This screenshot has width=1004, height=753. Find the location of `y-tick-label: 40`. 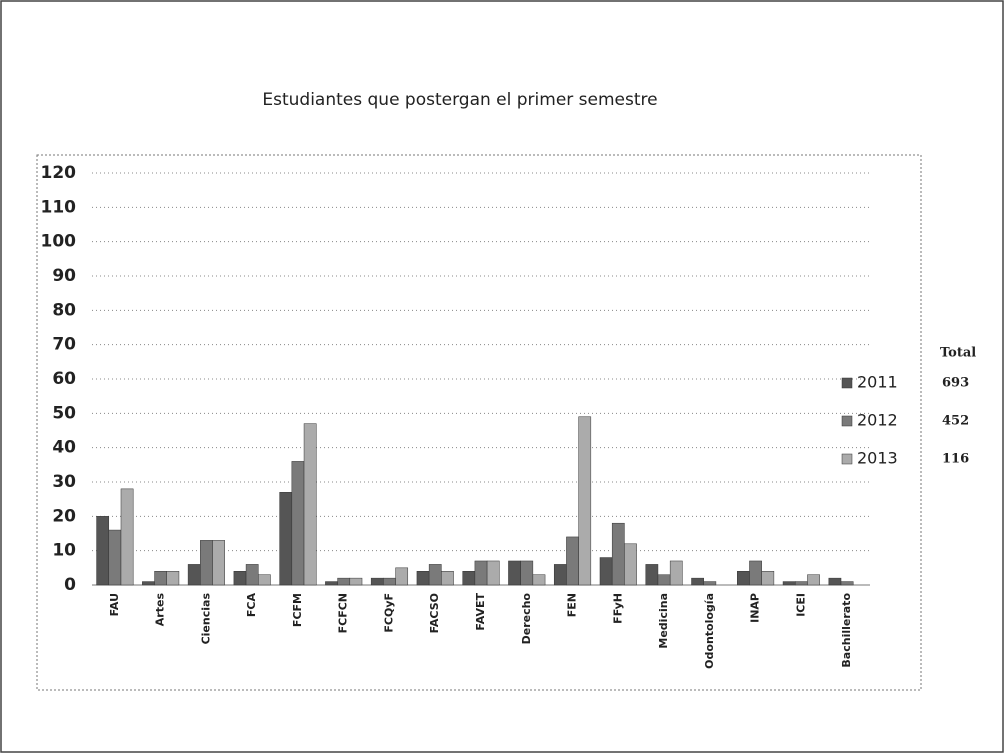

y-tick-label: 40 is located at coordinates (64, 448).